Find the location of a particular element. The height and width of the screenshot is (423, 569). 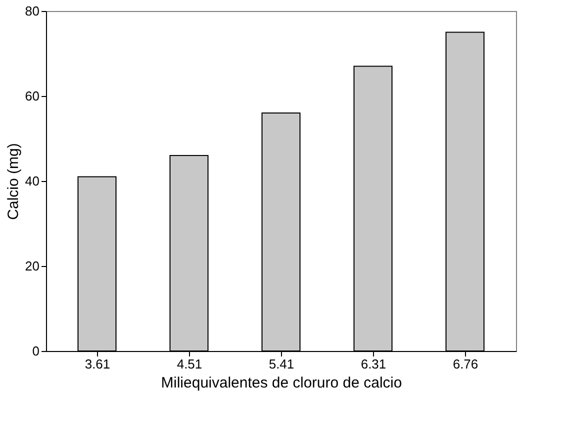

x-tick-label: 6.76 is located at coordinates (465, 364).